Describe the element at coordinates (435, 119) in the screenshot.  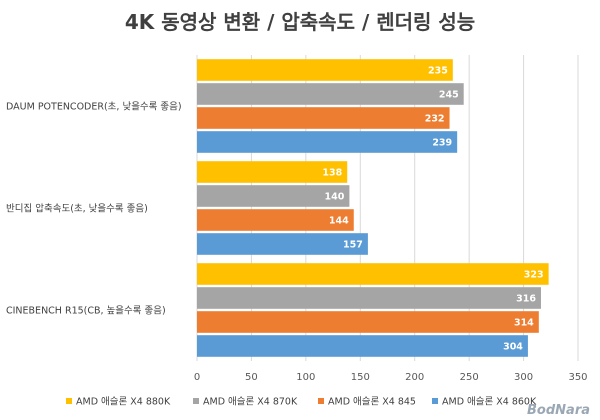
I see `data-label: 232` at that location.